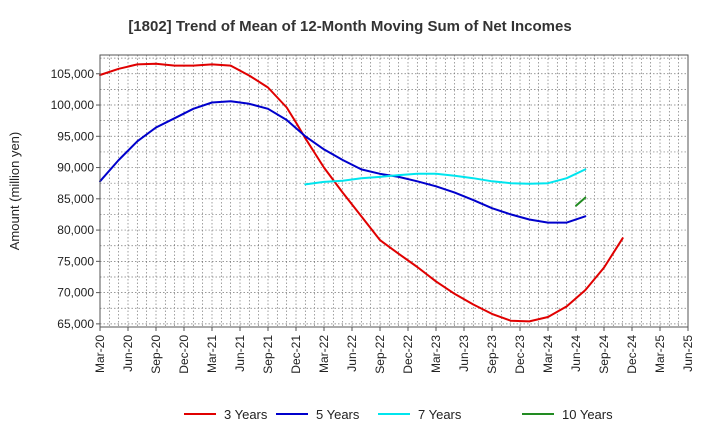  What do you see at coordinates (75, 230) in the screenshot?
I see `y-tick-label: 80,000` at bounding box center [75, 230].